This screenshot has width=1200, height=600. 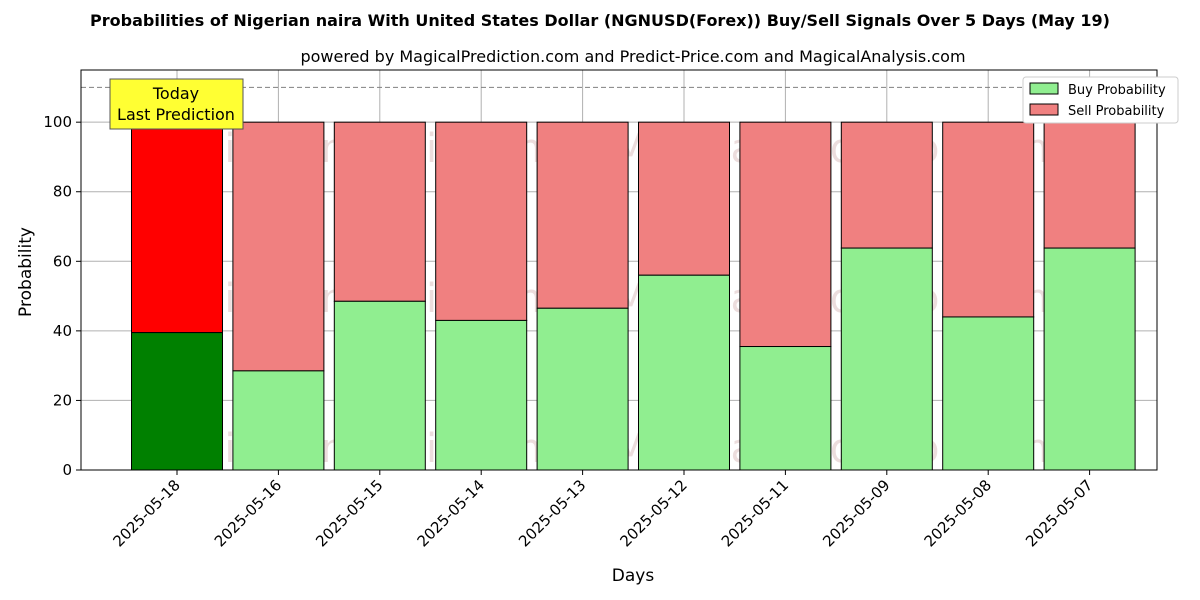 What do you see at coordinates (62, 261) in the screenshot?
I see `y-tick-label: 60` at bounding box center [62, 261].